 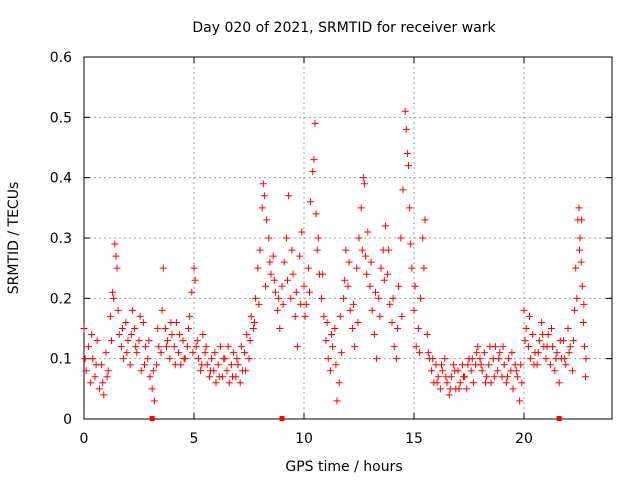 I want to click on y-tick-label: 0.5, so click(x=61, y=118).